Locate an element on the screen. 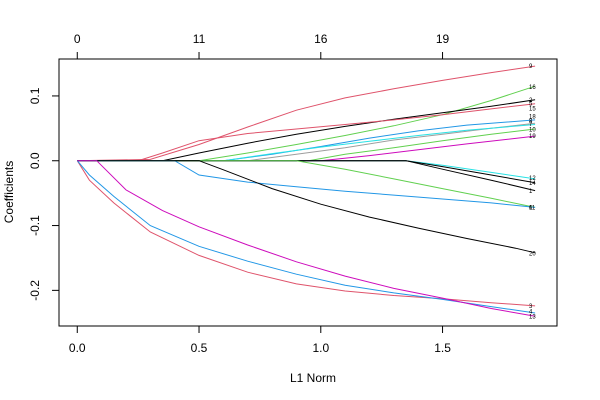 The width and height of the screenshot is (600, 400). y-tick-label: 0.1 is located at coordinates (35, 95).